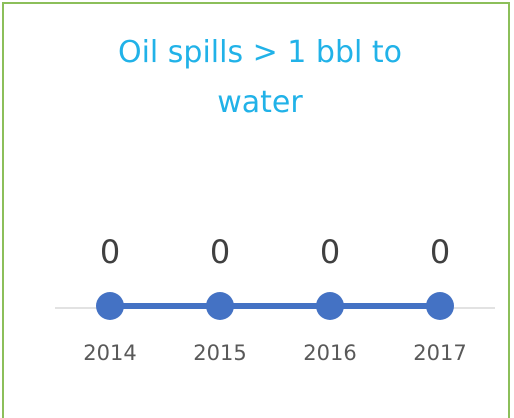 The image size is (514, 418). Describe the element at coordinates (260, 77) in the screenshot. I see `chart-title: Oil spills > 1 bbl to water` at that location.